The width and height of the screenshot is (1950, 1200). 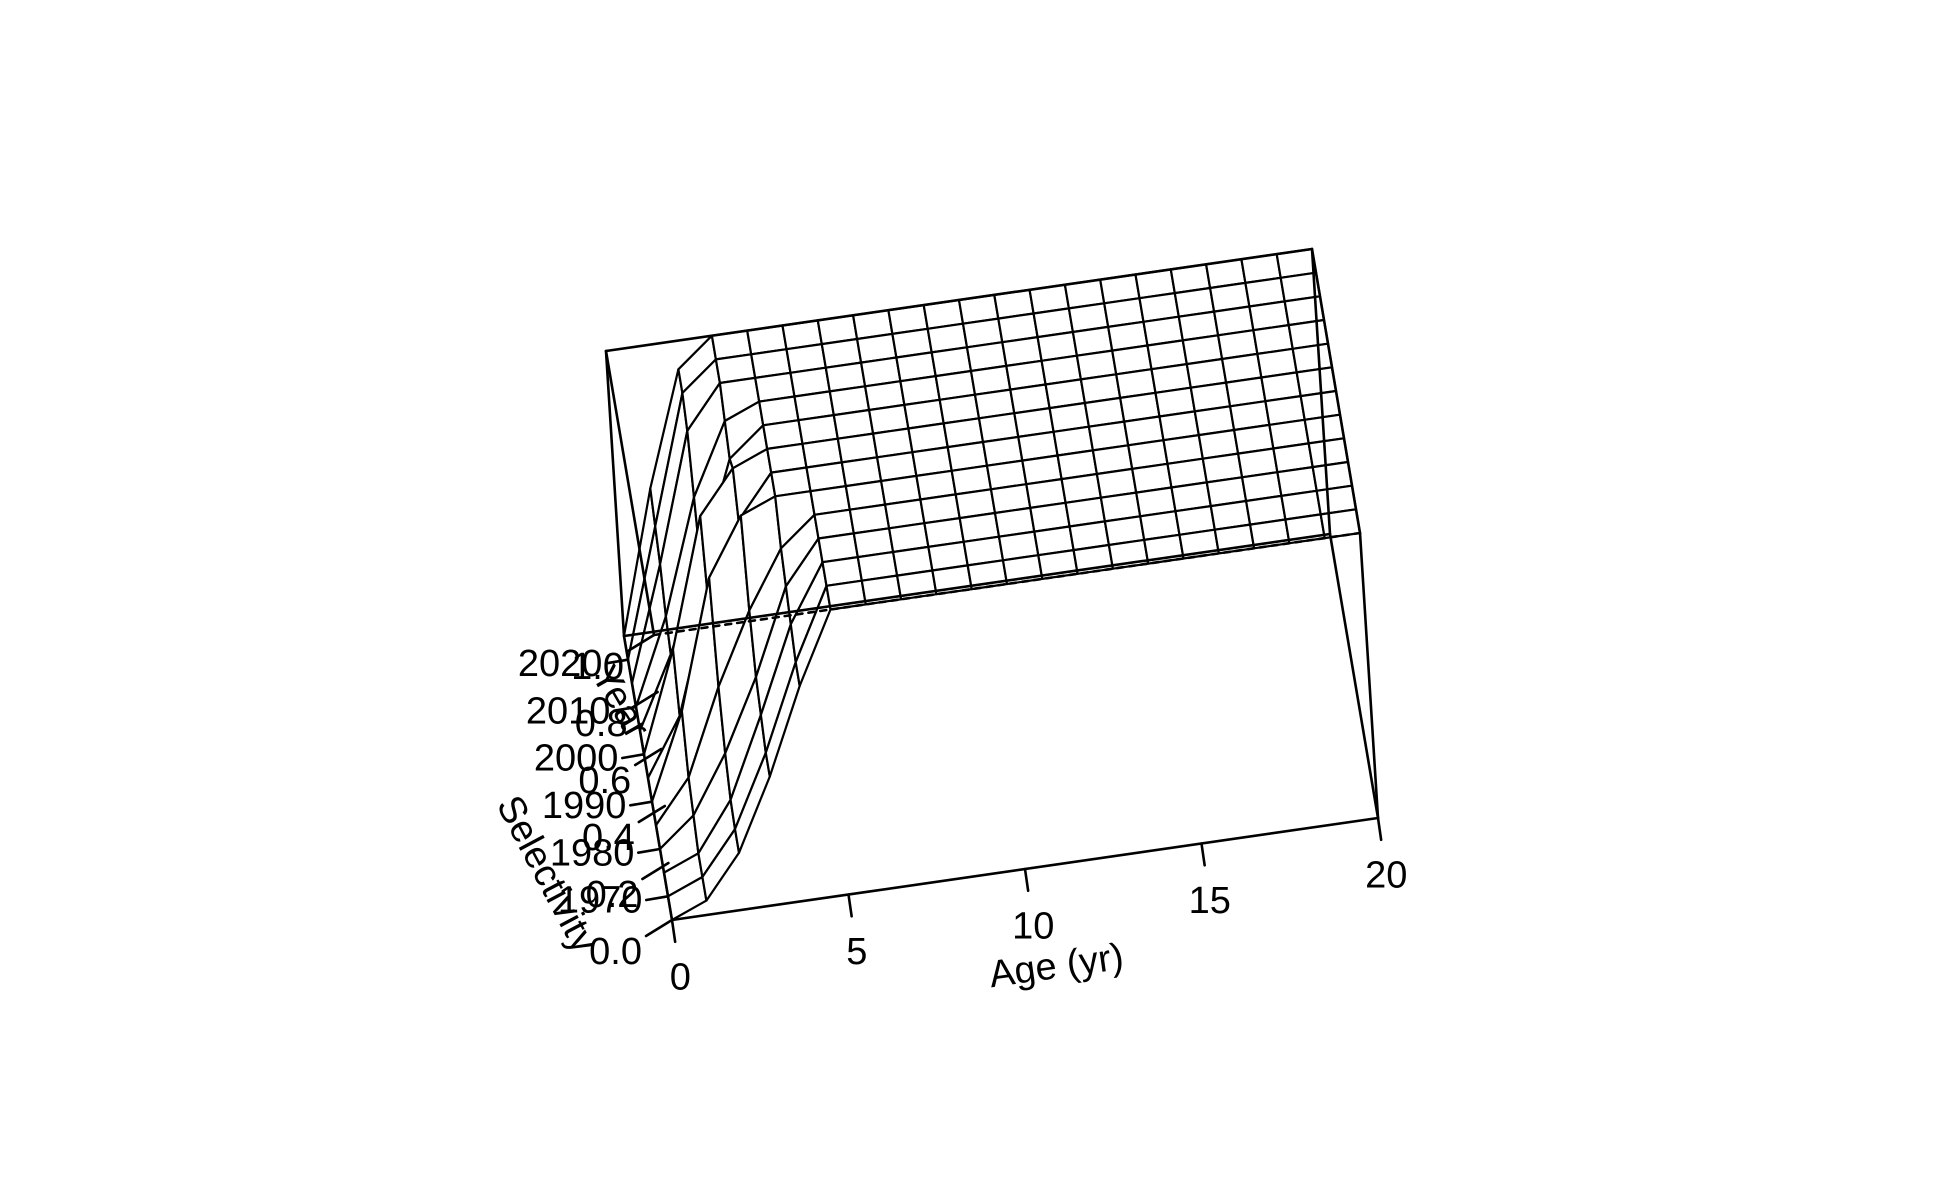 I want to click on box-edge-dashed, so click(x=1007, y=584).